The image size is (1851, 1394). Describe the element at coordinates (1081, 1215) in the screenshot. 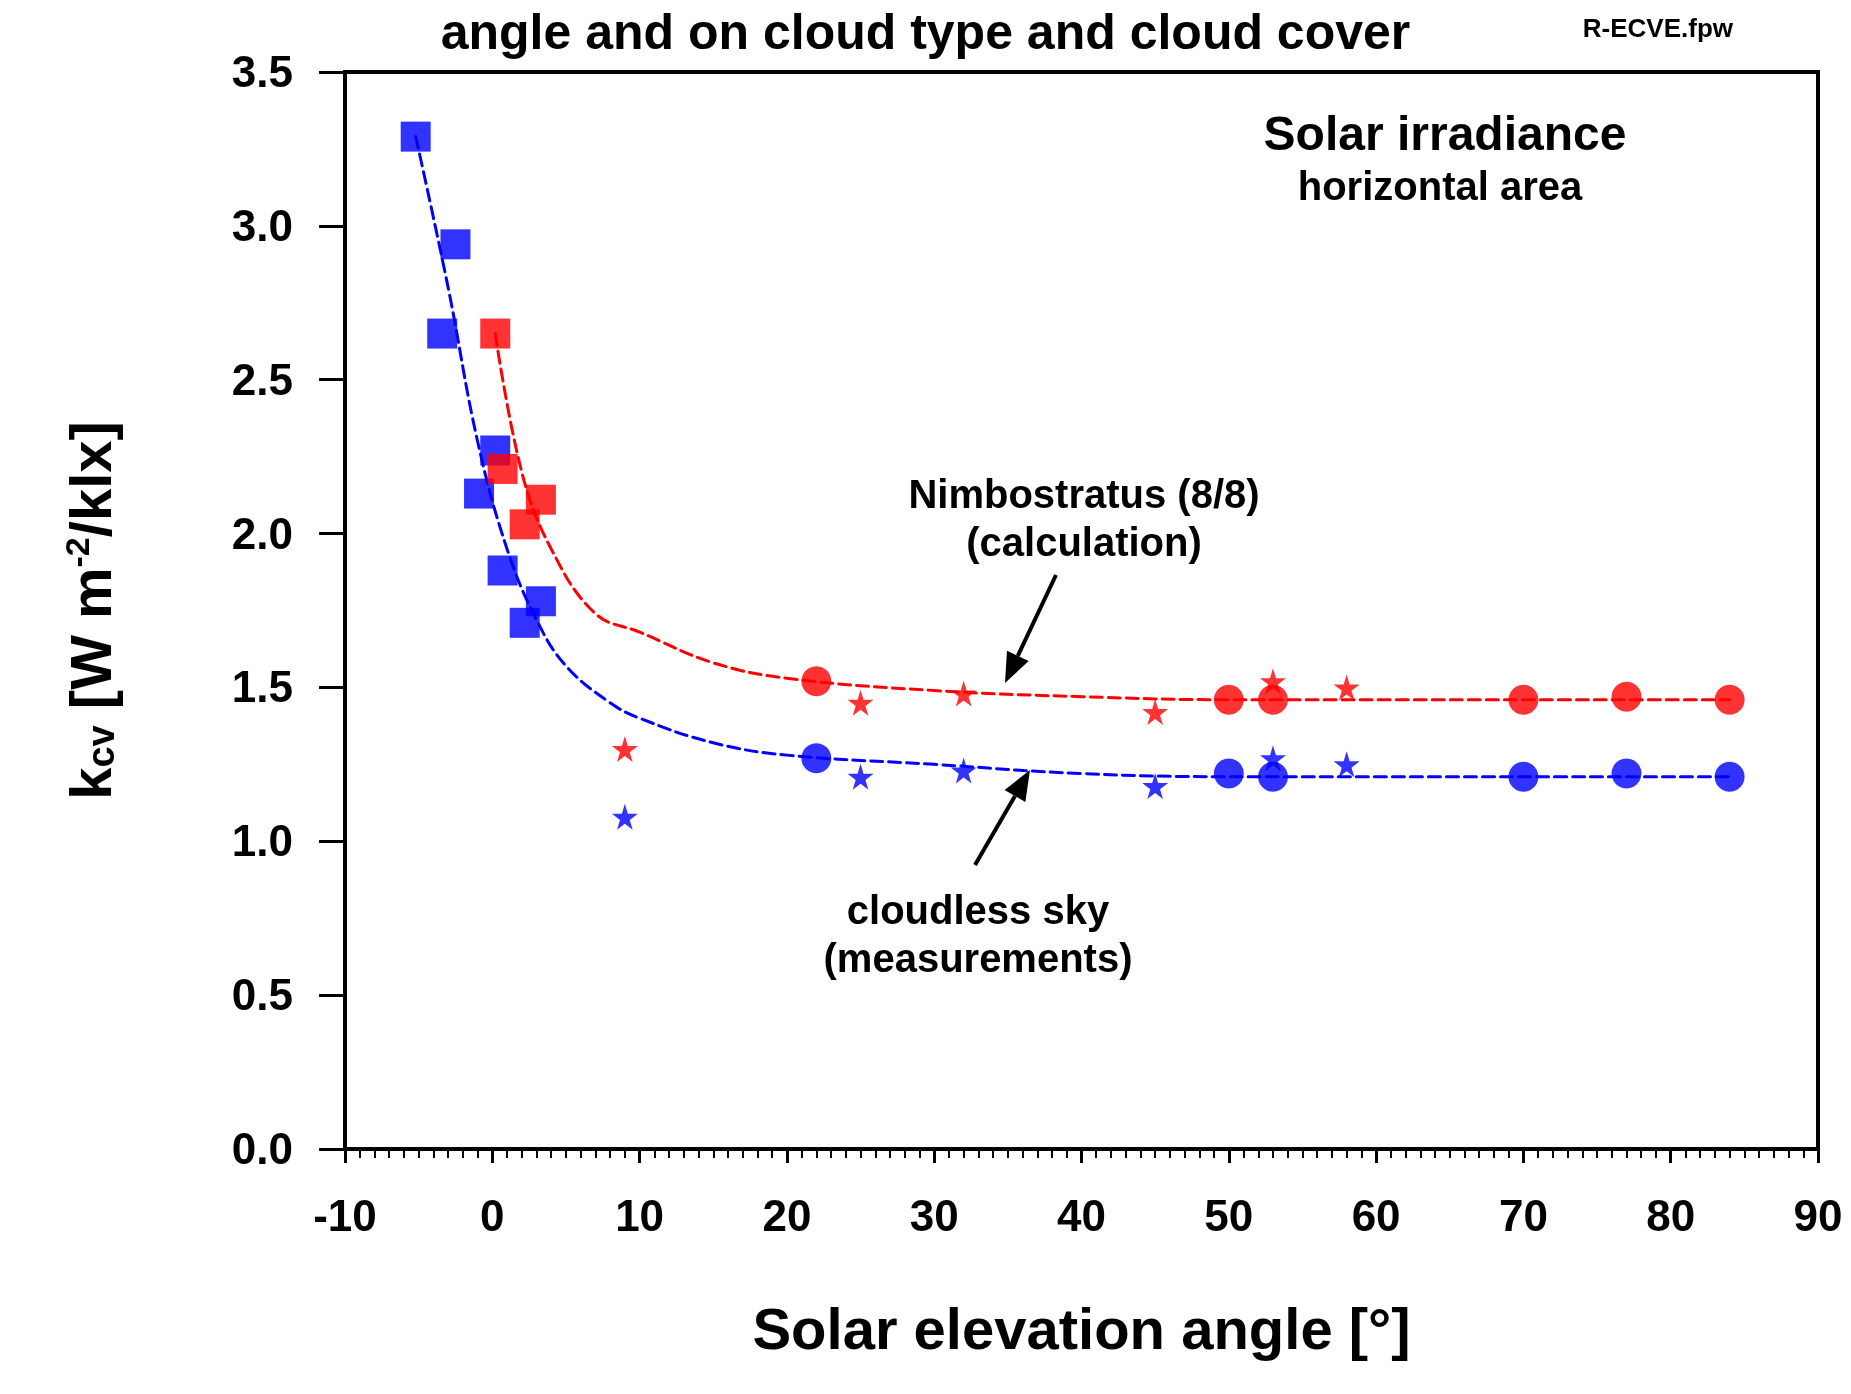

I see `x-tick-label: 40` at that location.